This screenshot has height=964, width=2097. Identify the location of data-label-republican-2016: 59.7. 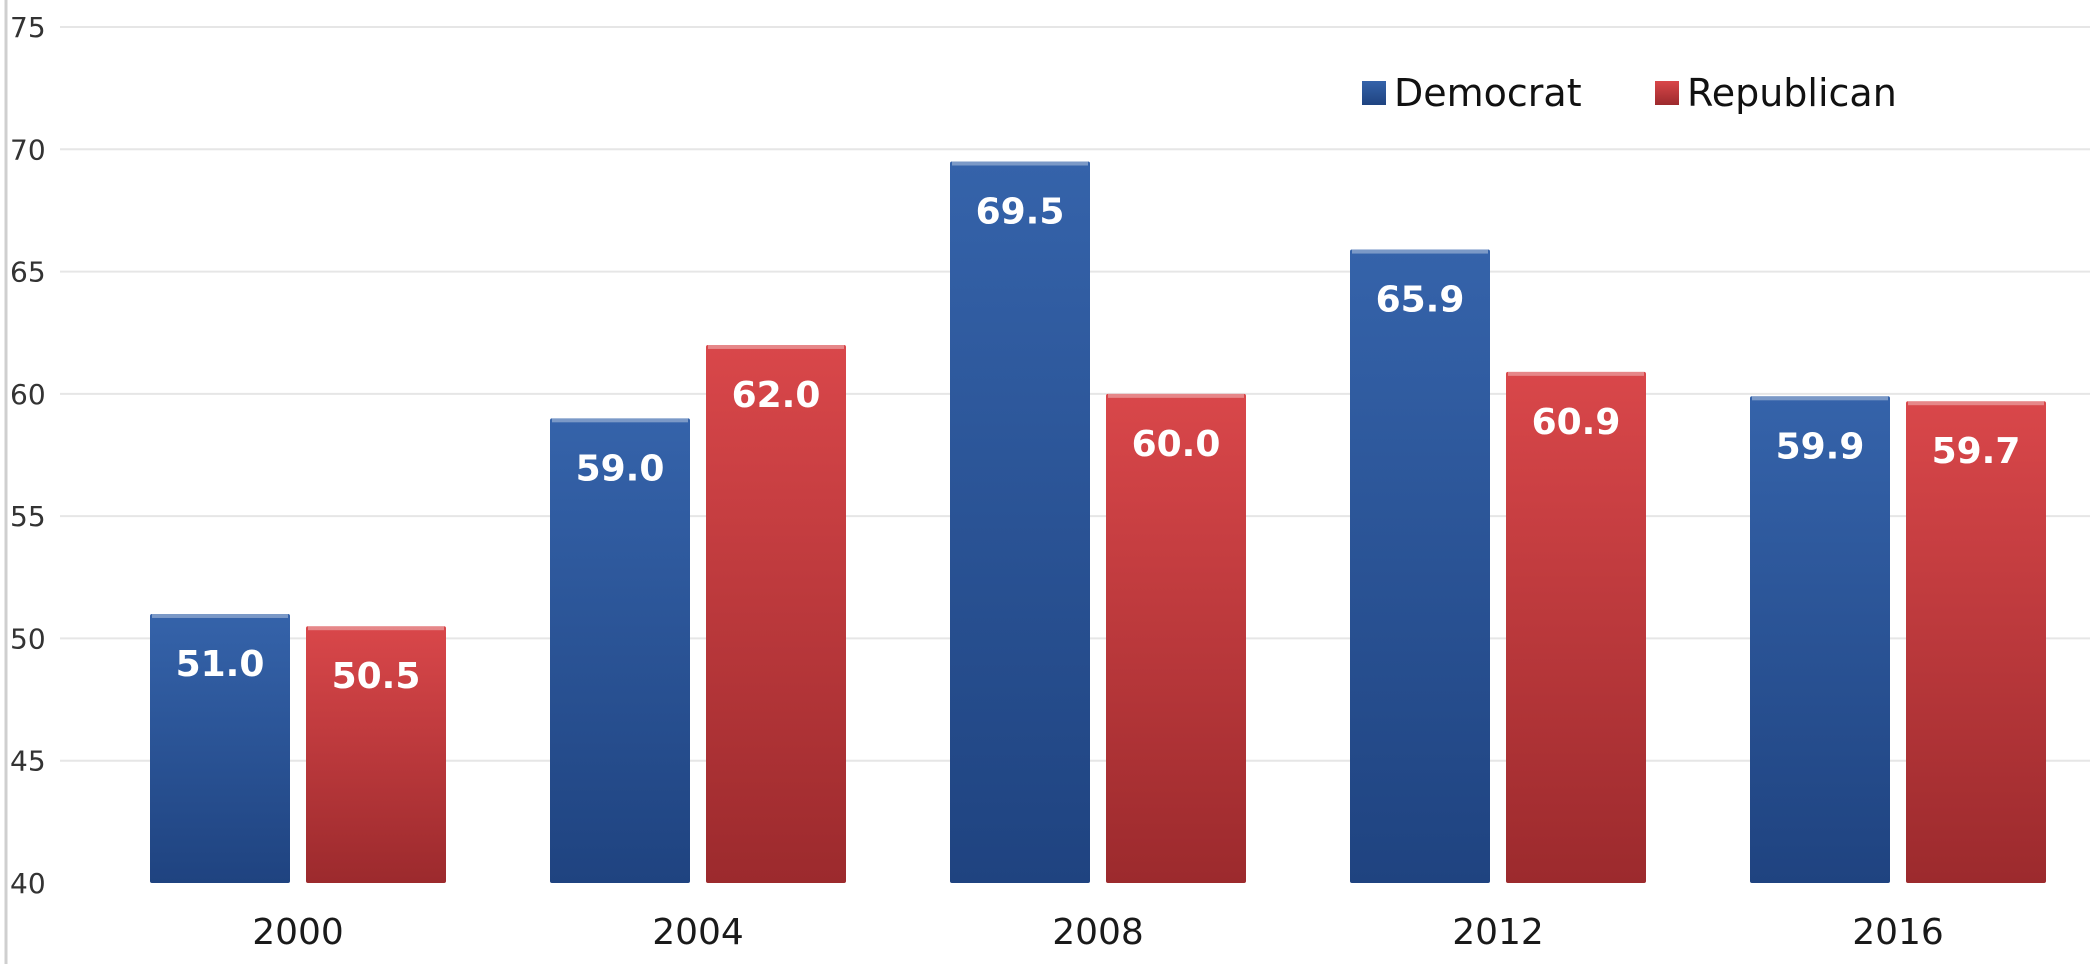
(1976, 451).